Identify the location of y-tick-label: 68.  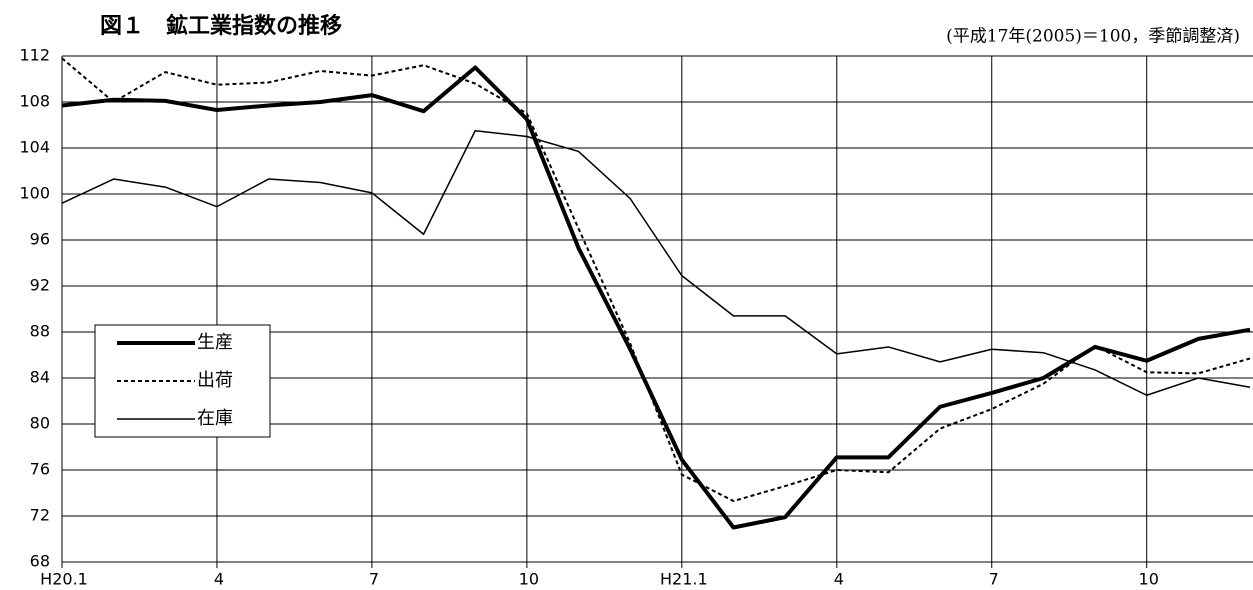
(40, 561).